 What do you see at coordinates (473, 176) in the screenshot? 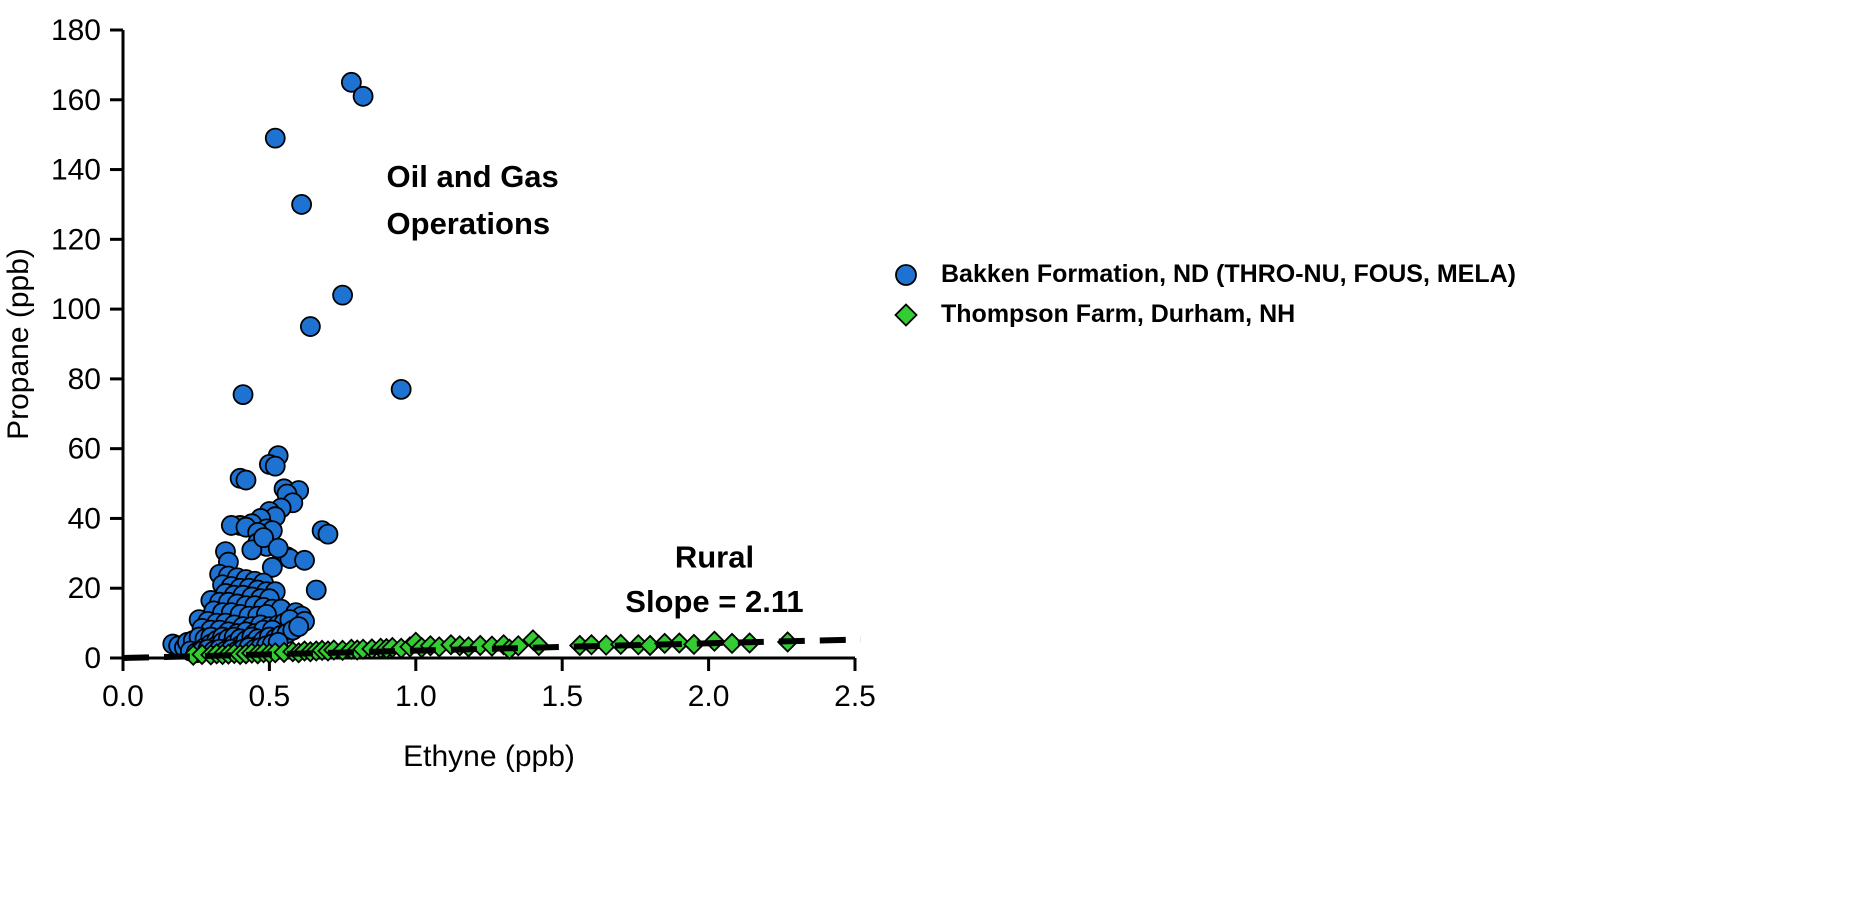
I see `chart-annotation: Oil and Gas` at bounding box center [473, 176].